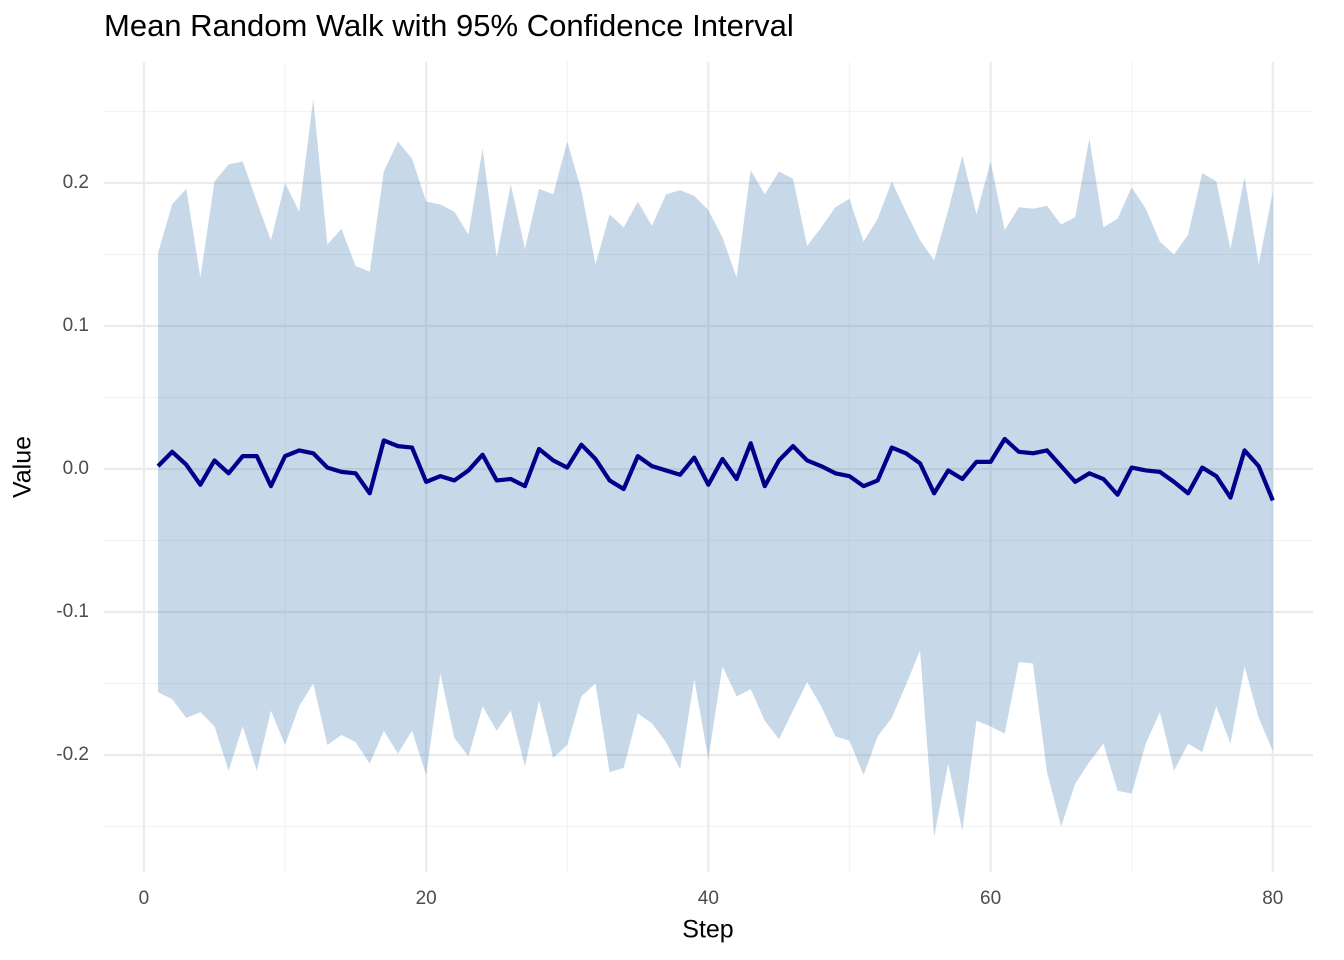 This screenshot has height=960, width=1344. Describe the element at coordinates (76, 468) in the screenshot. I see `y-tick-label: 0.0` at that location.